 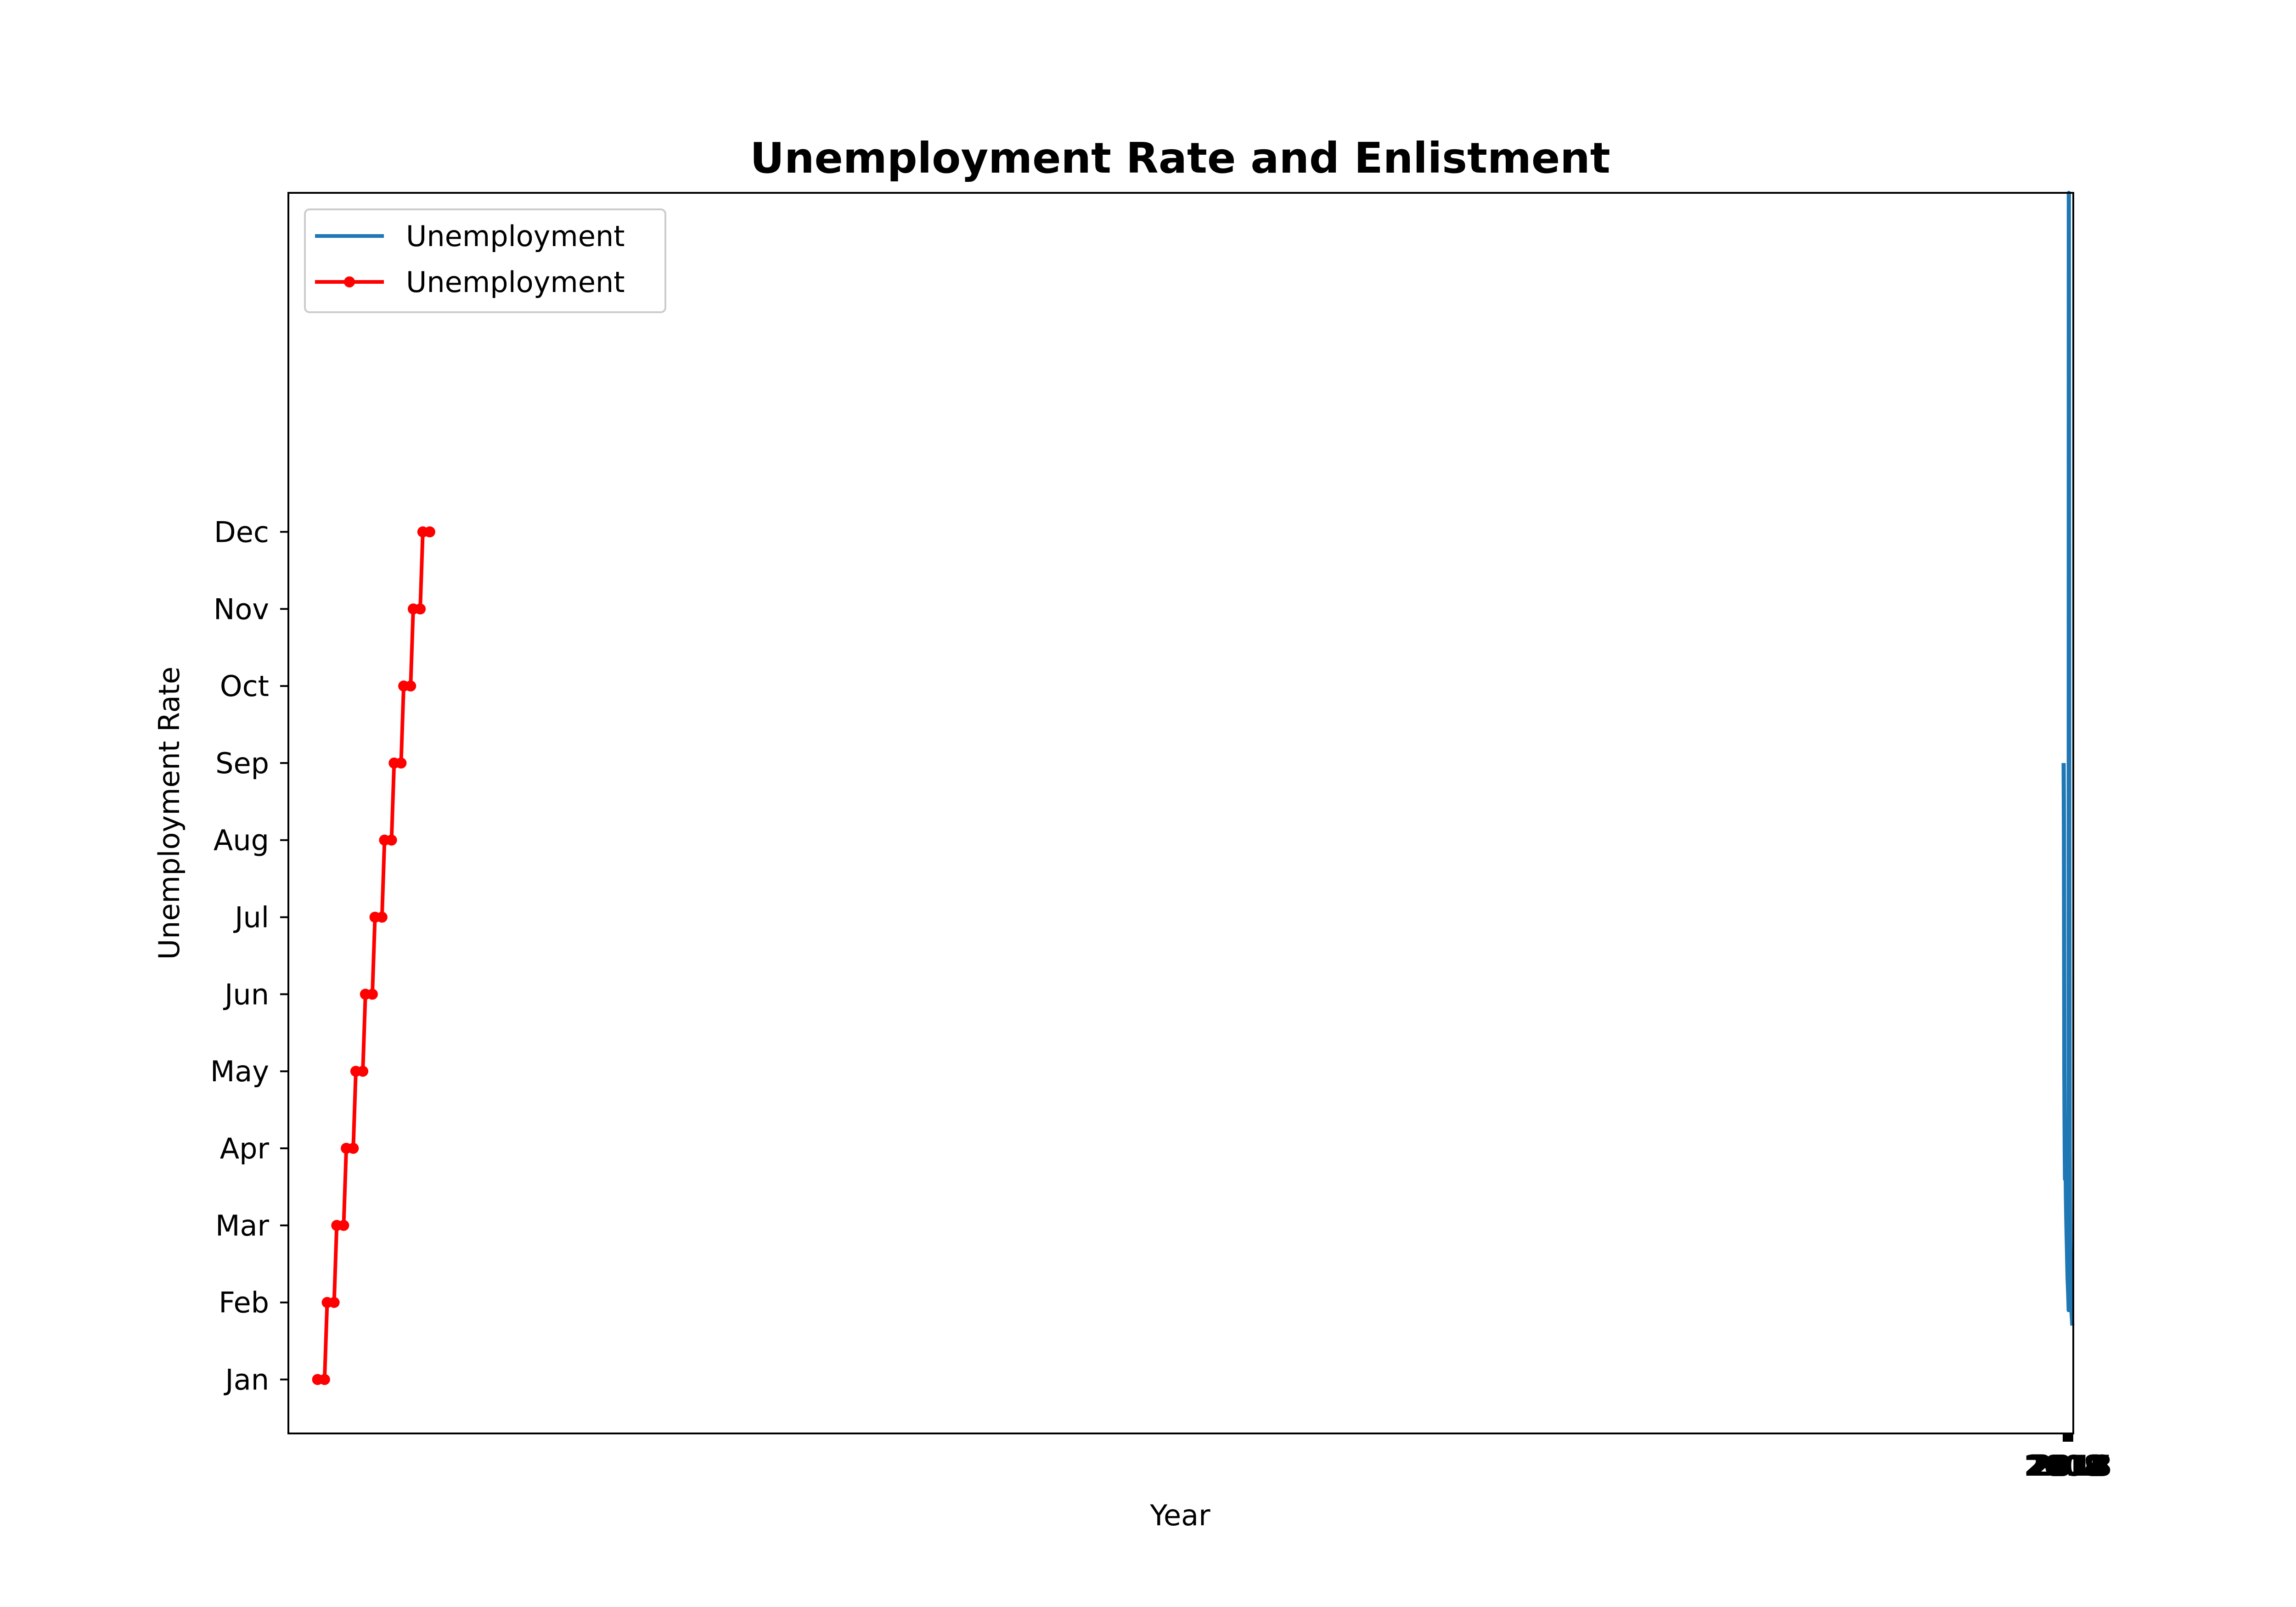 I want to click on x-axis-label: Year, so click(x=1179, y=1515).